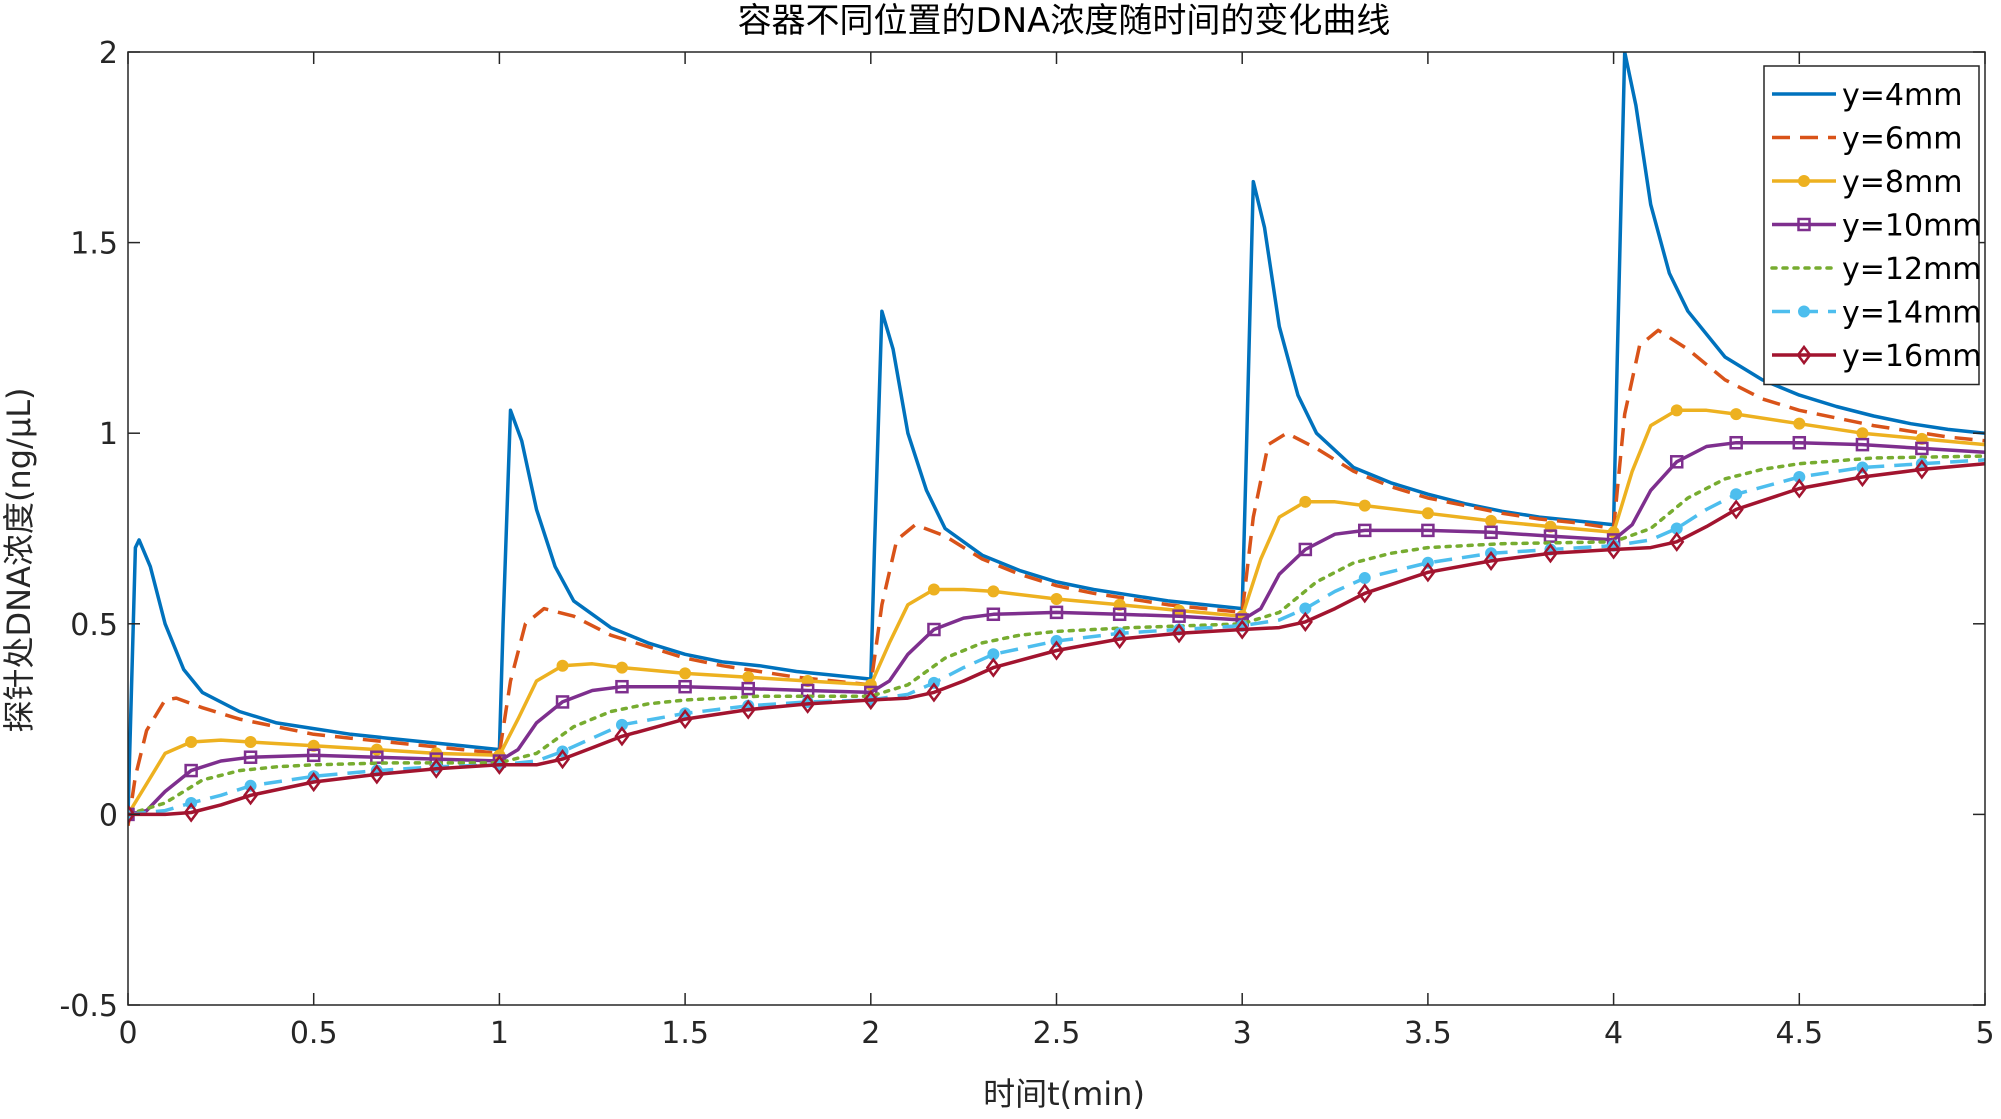 The image size is (2001, 1119). I want to click on legend-entry: y=16mm, so click(1877, 356).